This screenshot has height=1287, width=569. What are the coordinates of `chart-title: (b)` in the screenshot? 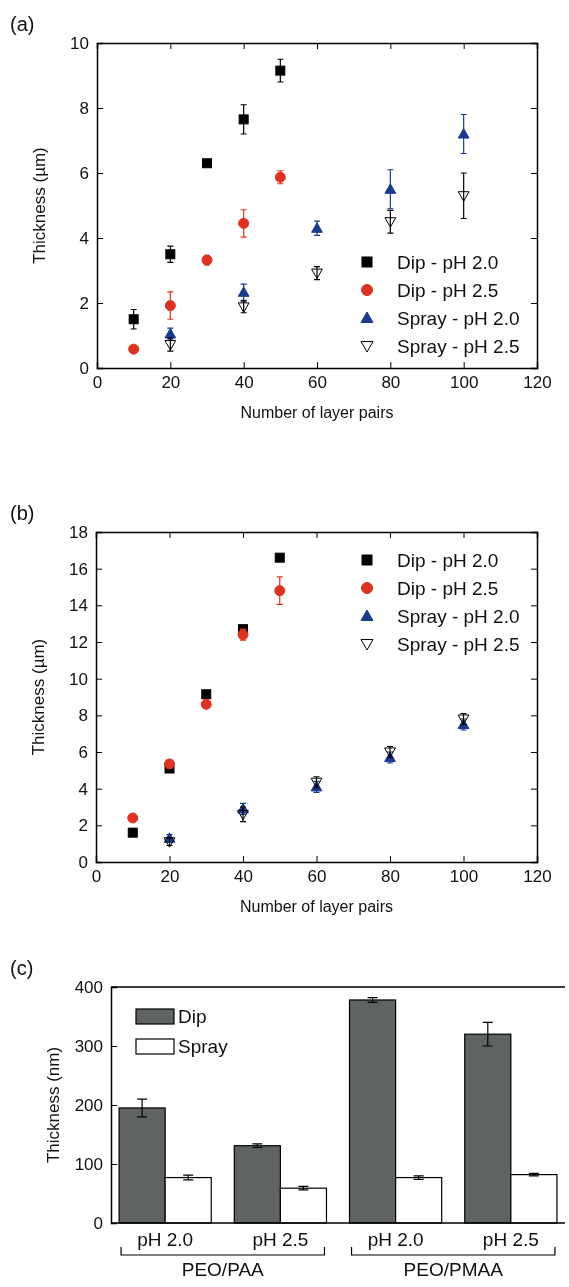 It's located at (22, 513).